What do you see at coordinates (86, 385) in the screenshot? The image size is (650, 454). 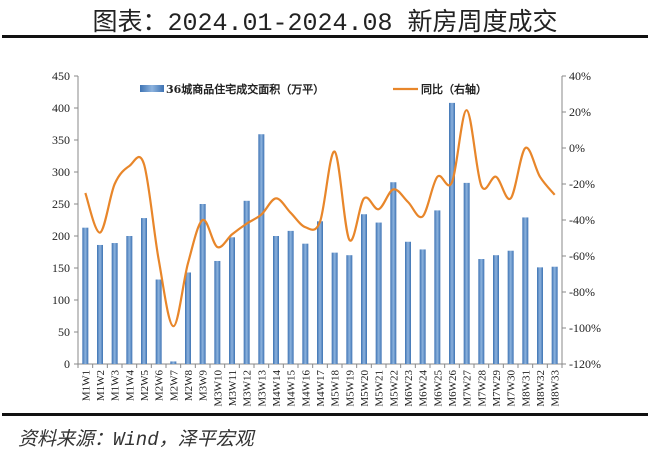 I see `x-tick-label: M1W1` at bounding box center [86, 385].